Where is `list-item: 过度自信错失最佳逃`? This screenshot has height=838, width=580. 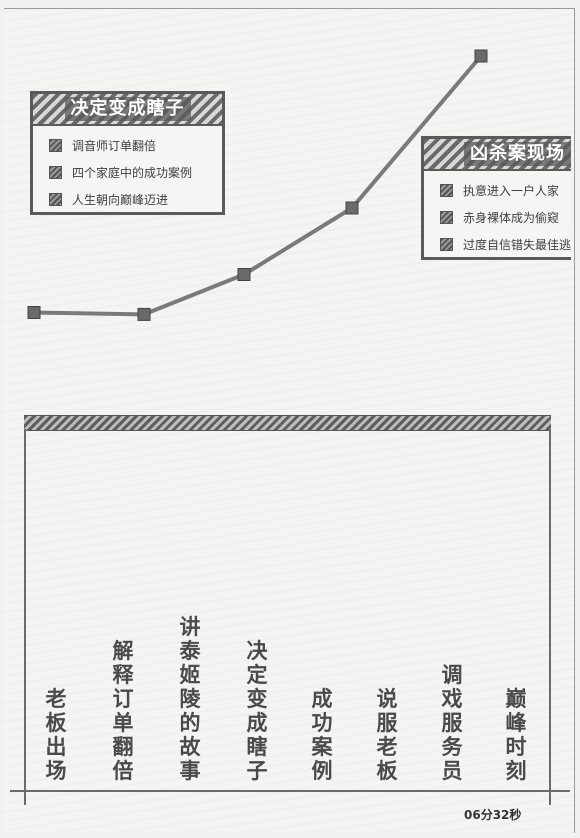 list-item: 过度自信错失最佳逃 is located at coordinates (497, 244).